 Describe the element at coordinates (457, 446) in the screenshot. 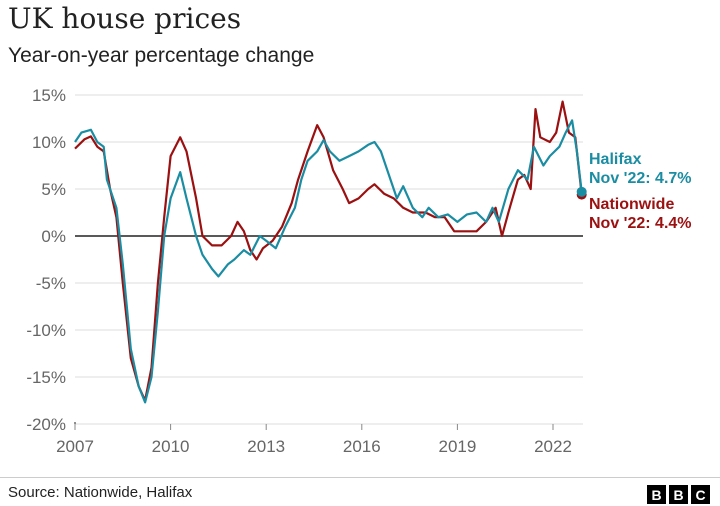

I see `x-tick-label: 2019` at that location.